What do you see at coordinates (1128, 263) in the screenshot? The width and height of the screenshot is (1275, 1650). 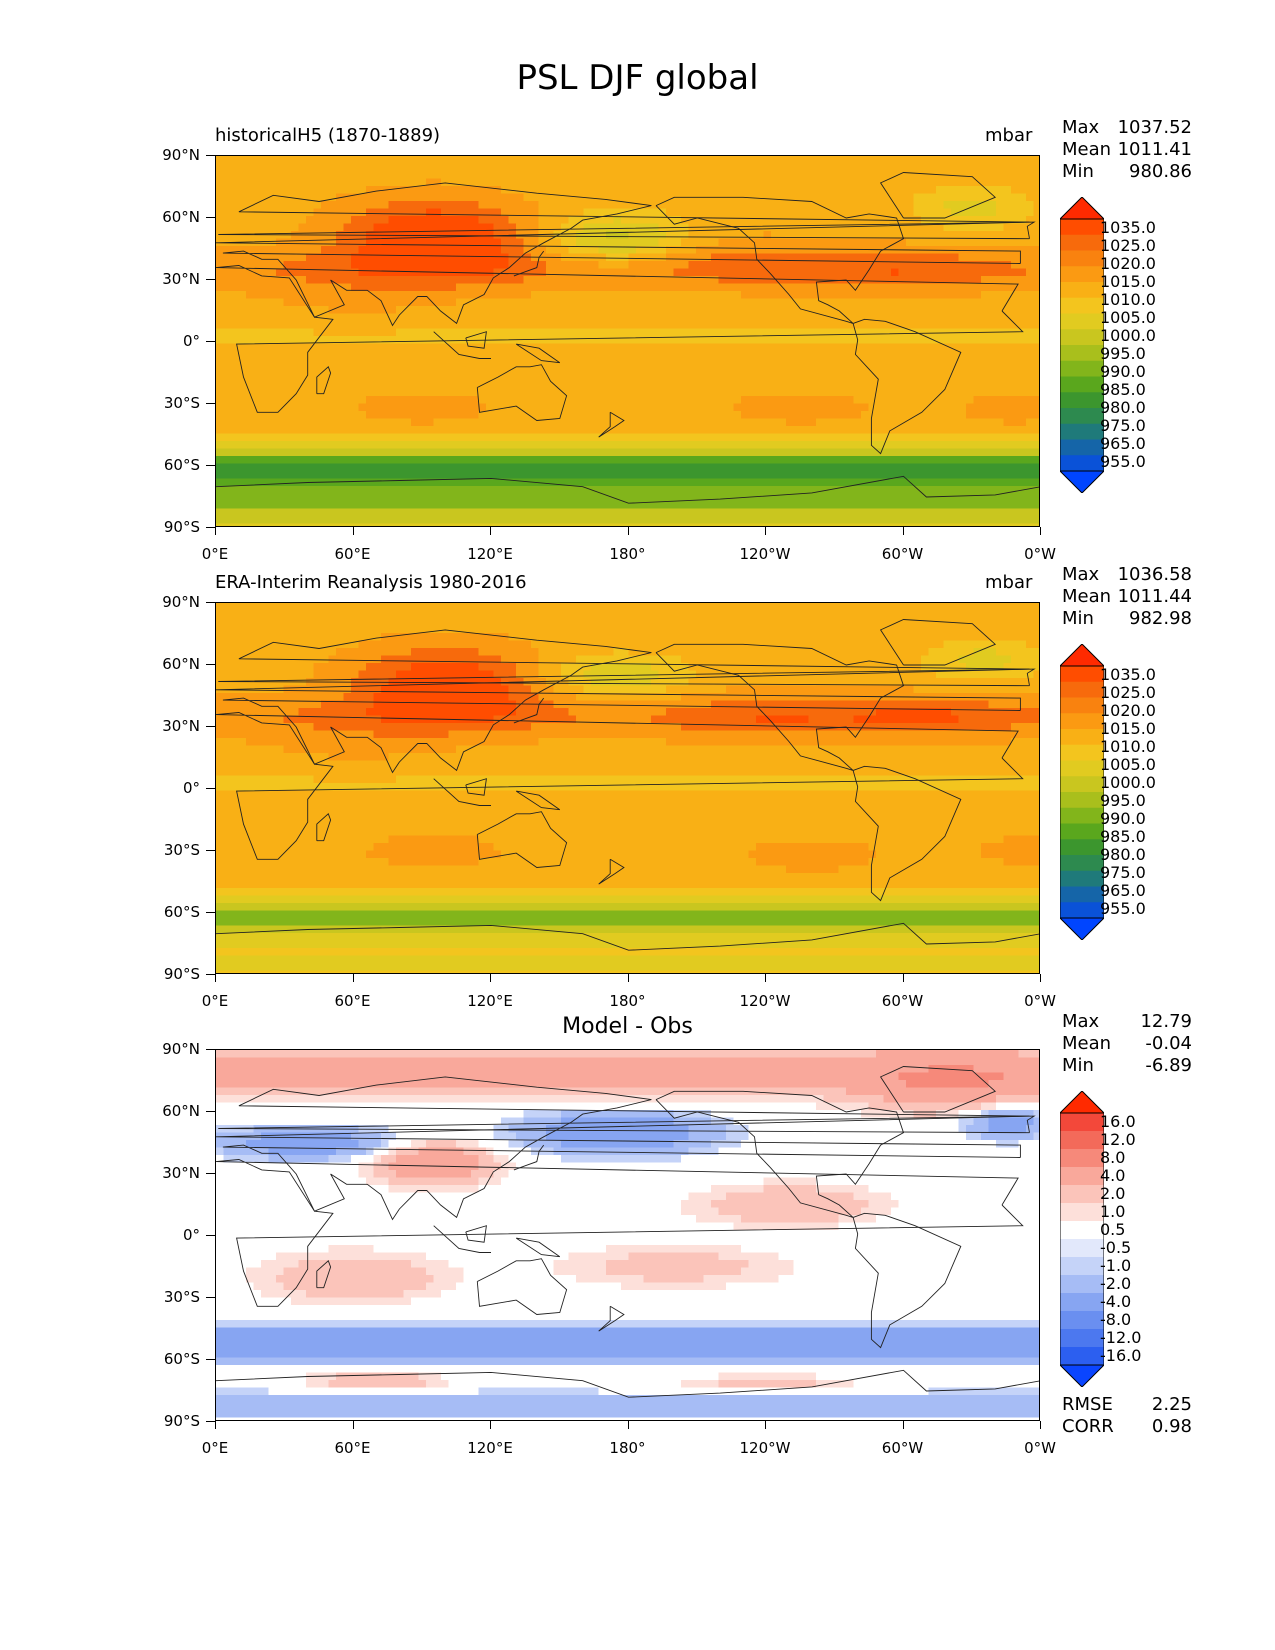 I see `colorbar-tick-label: 1020.0` at bounding box center [1128, 263].